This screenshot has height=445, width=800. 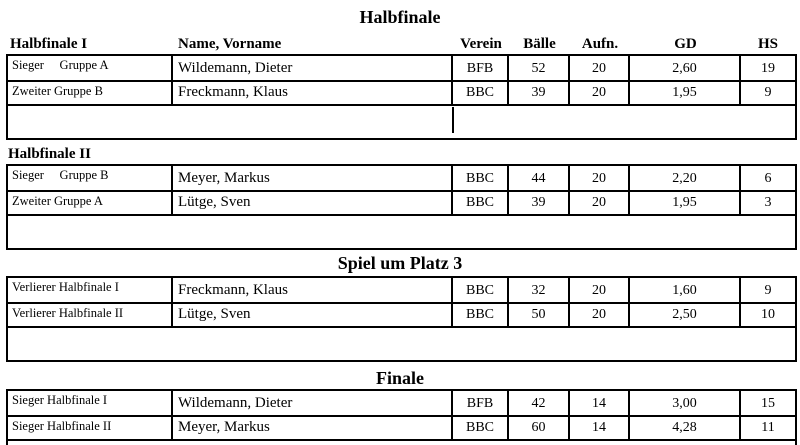 What do you see at coordinates (49, 44) in the screenshot?
I see `column-header-match: Halbfinale I` at bounding box center [49, 44].